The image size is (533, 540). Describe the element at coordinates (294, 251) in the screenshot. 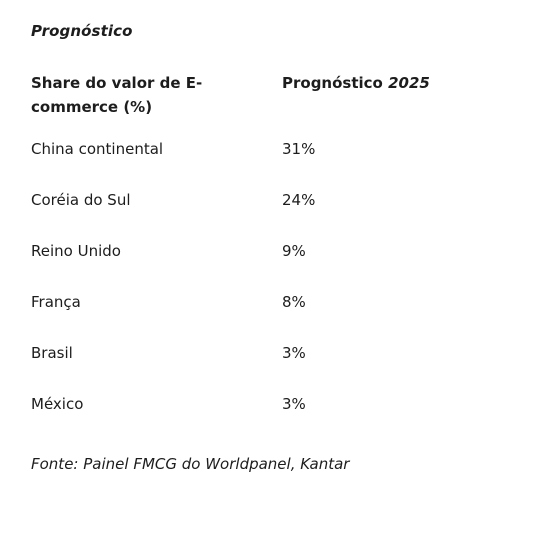

I see `value-cell: 9%` at that location.